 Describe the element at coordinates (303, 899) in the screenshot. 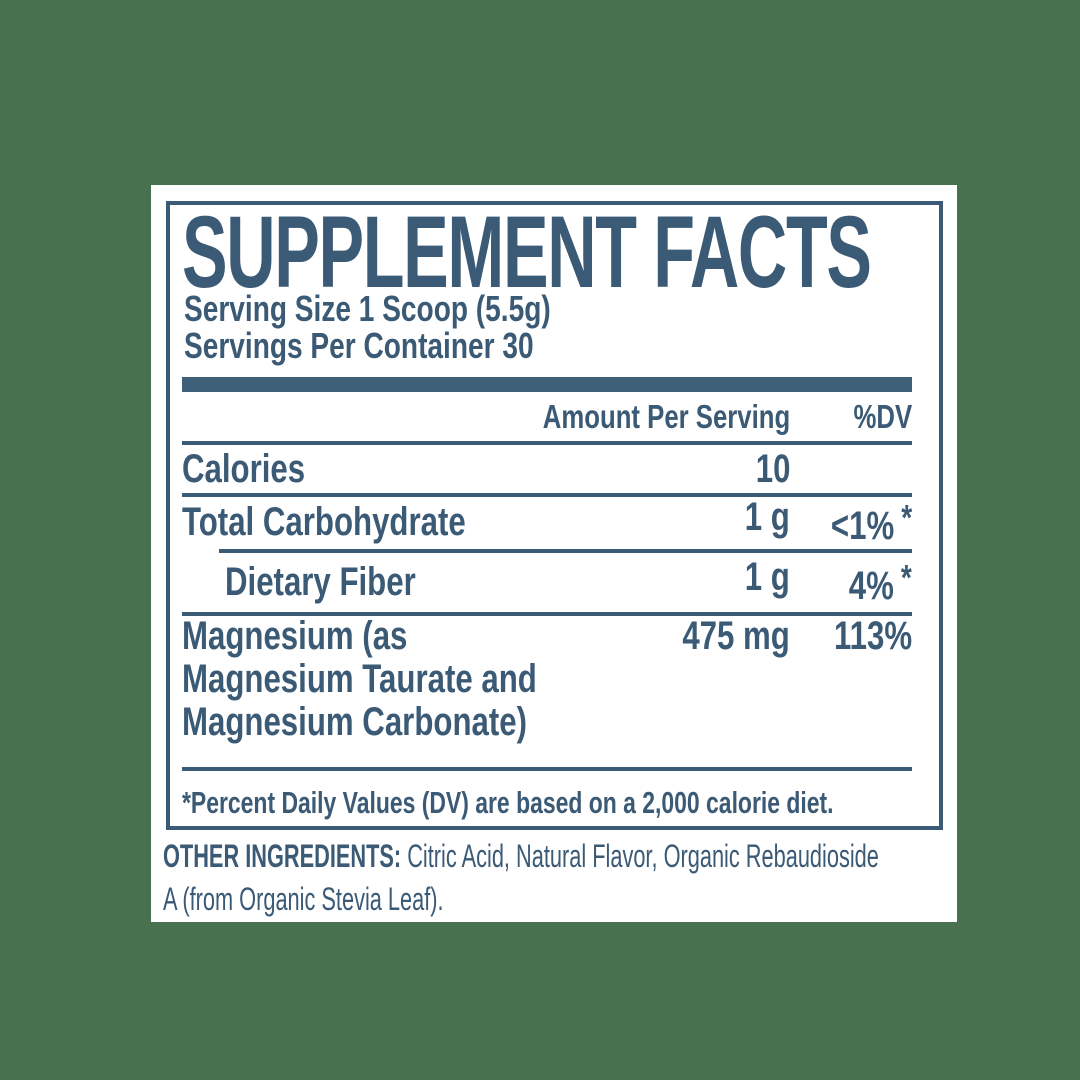

I see `other-ingredients-line: A (from Organic Stevia Leaf).` at that location.